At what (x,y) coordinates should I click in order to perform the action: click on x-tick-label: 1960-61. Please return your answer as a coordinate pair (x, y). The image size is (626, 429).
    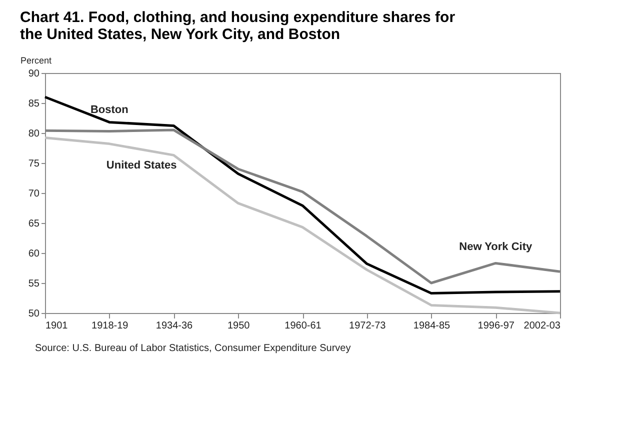
    Looking at the image, I should click on (303, 326).